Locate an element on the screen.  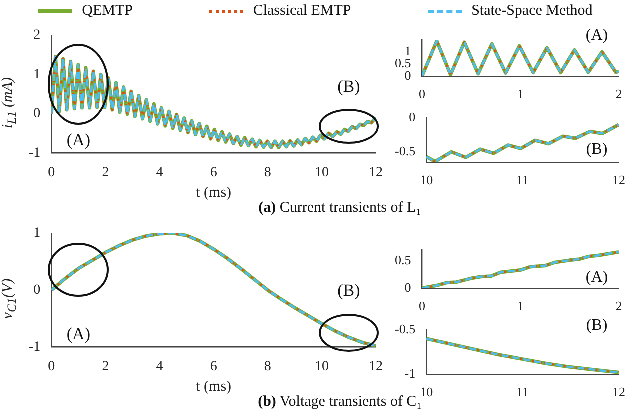
text: (b) Voltage transients of C₁ is located at coordinates (340, 402).